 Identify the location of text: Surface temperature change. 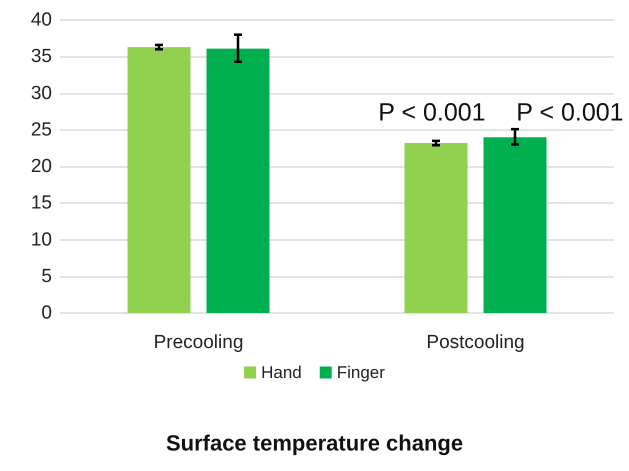
(315, 443).